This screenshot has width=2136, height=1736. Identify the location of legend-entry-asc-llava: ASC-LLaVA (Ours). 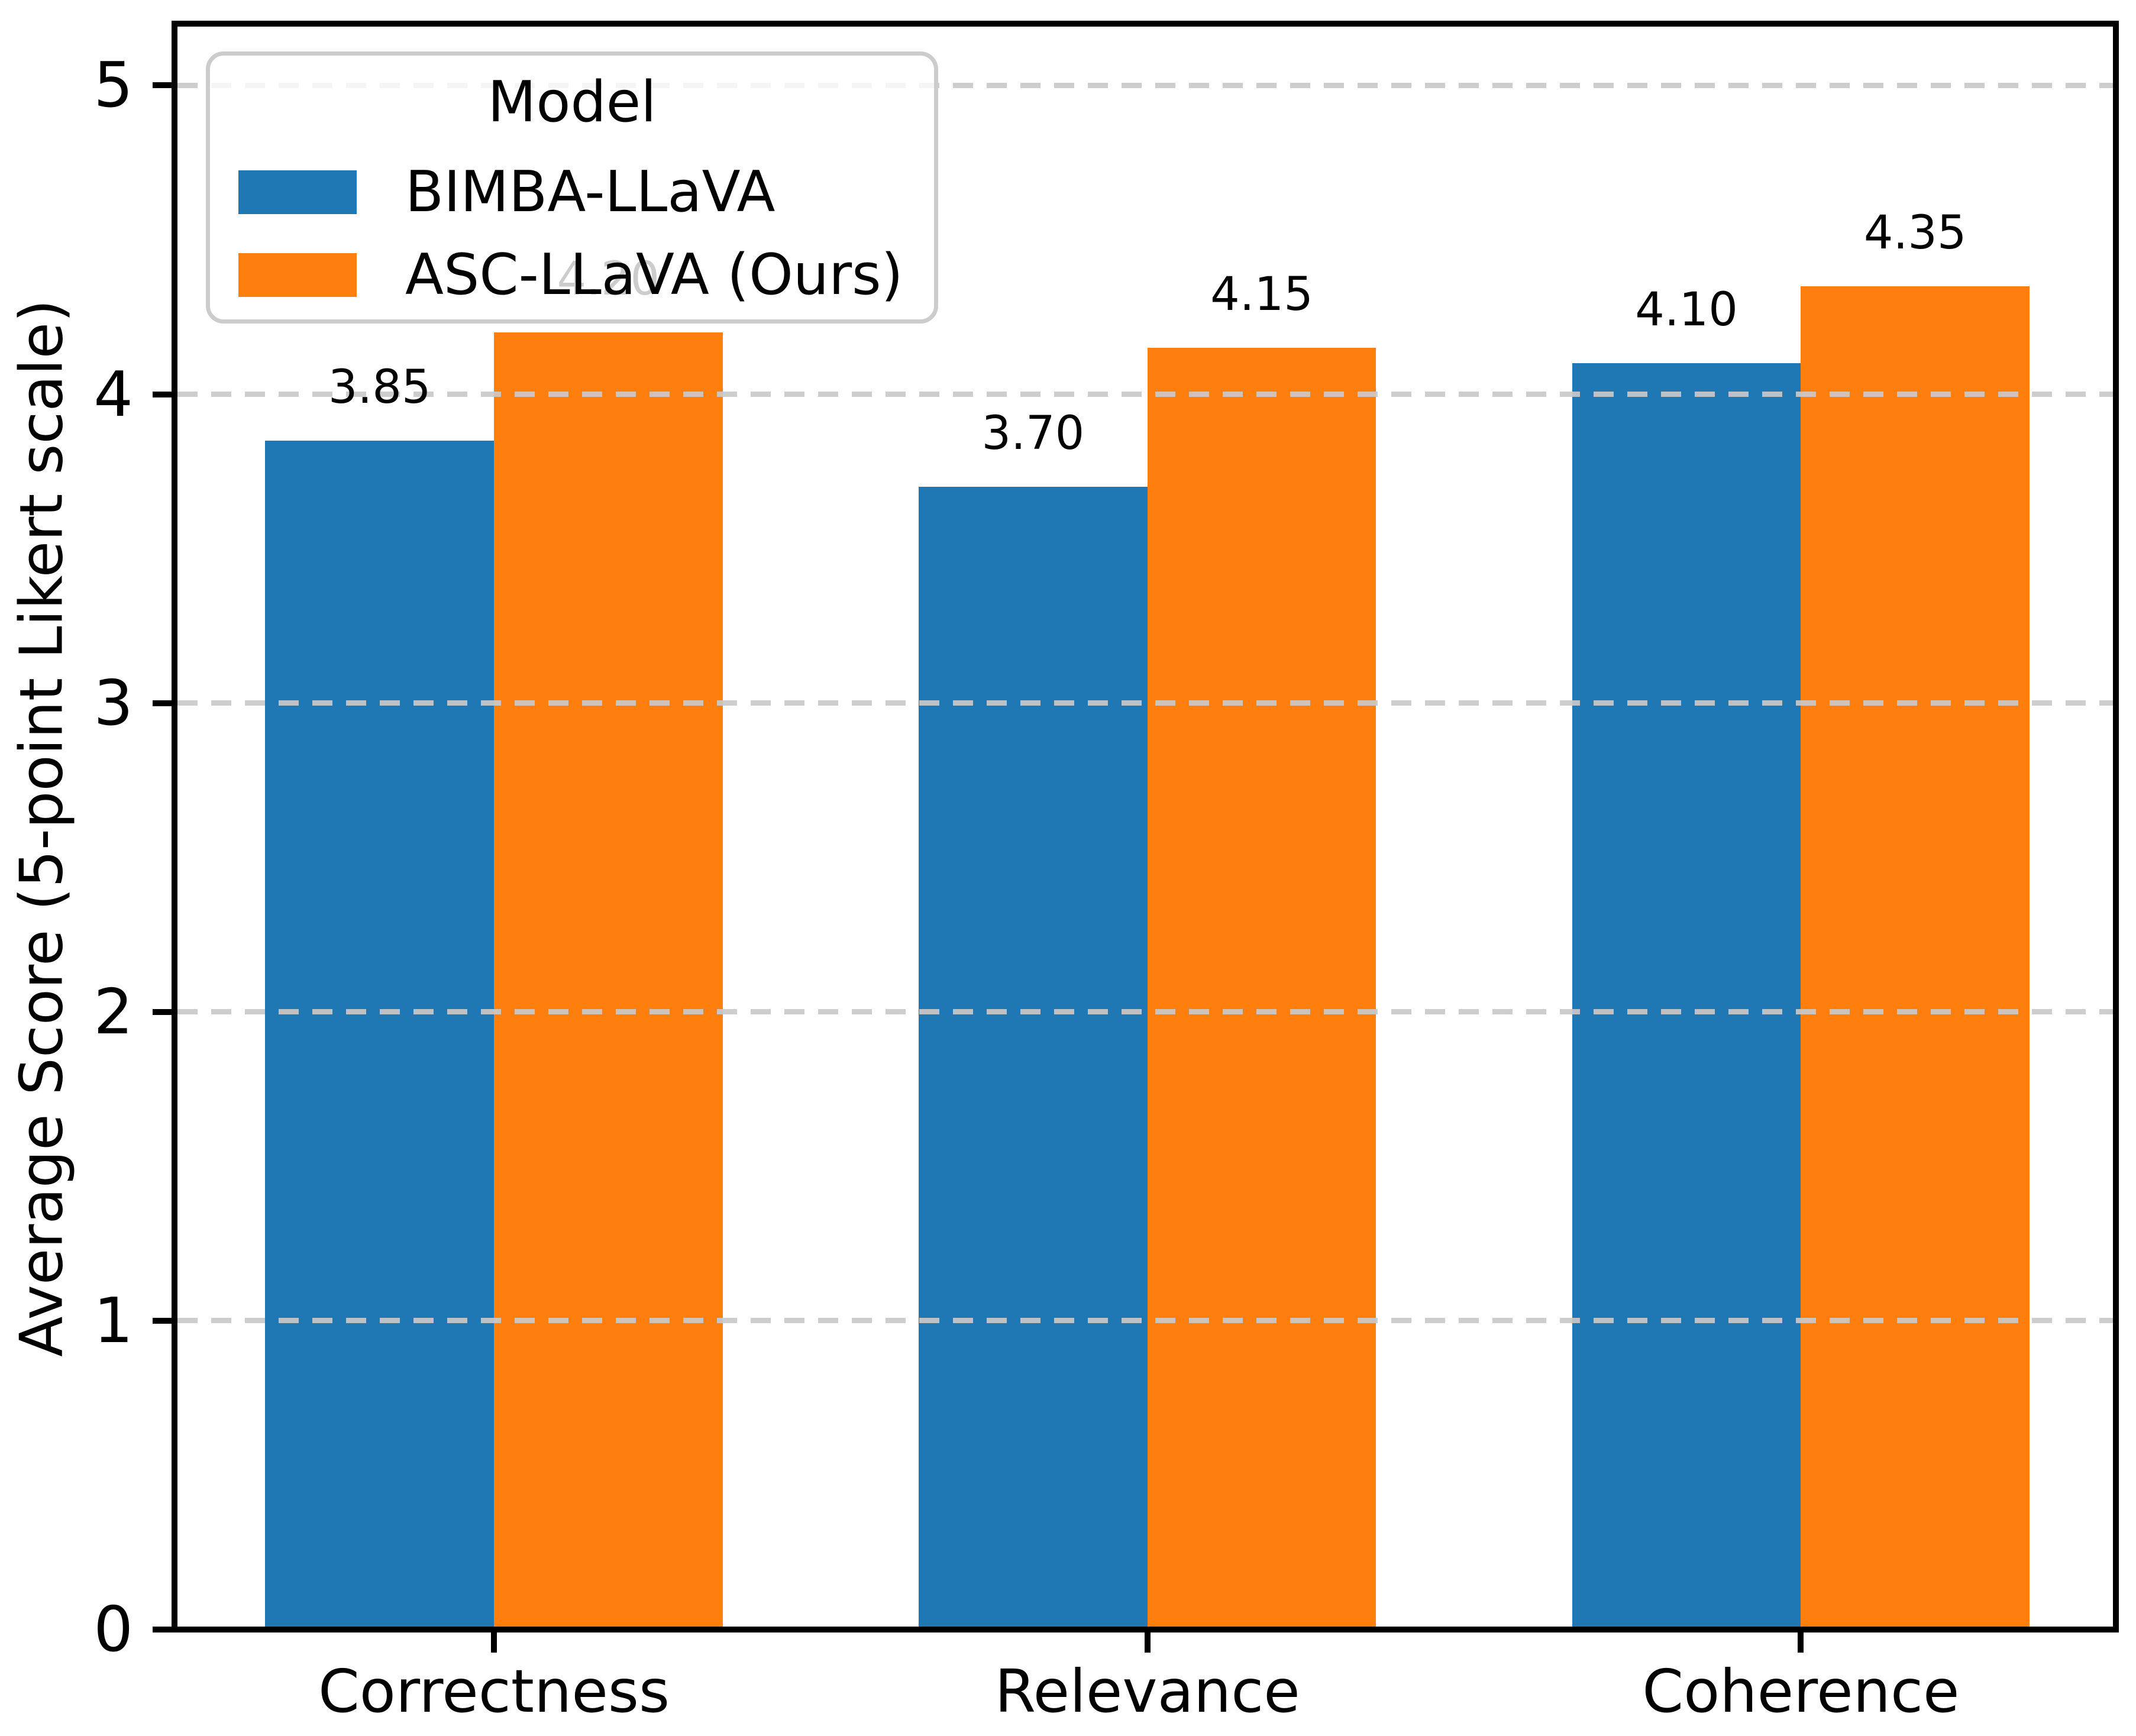
(586, 275).